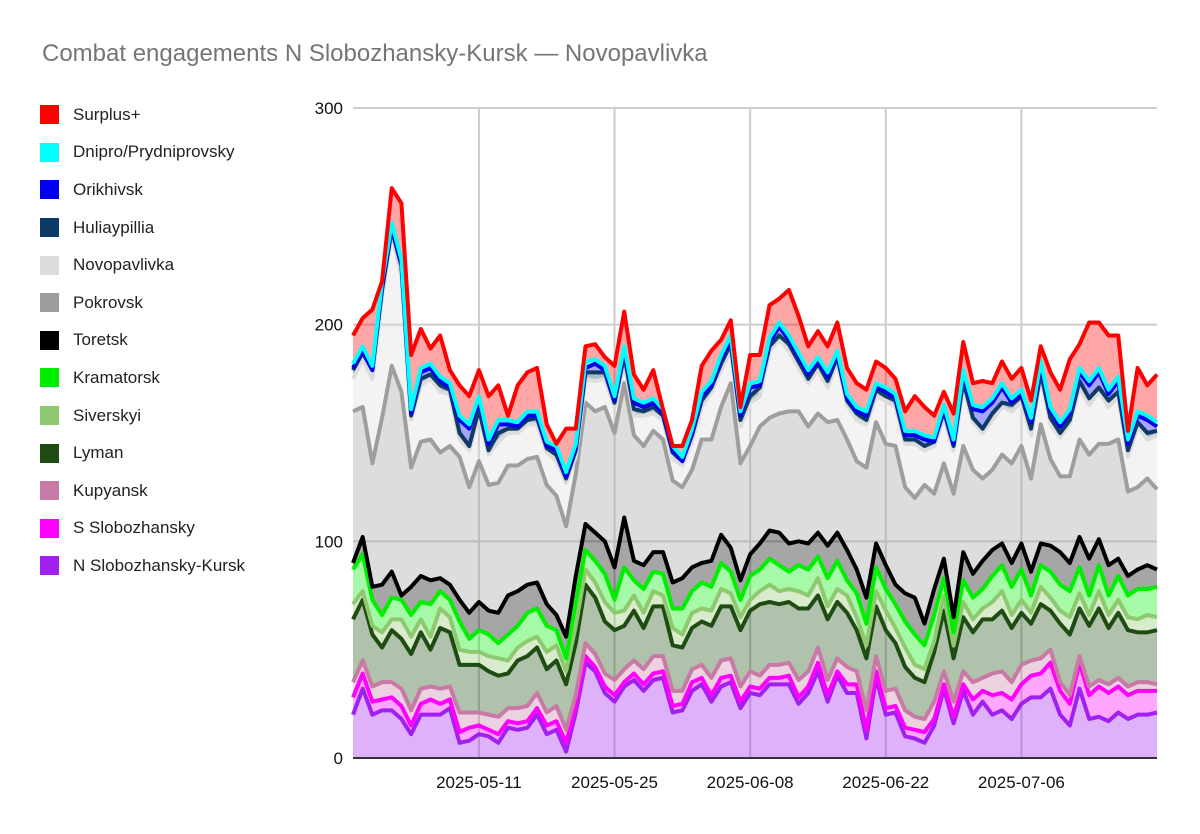  I want to click on legend-item: S Slobozhansky, so click(142, 529).